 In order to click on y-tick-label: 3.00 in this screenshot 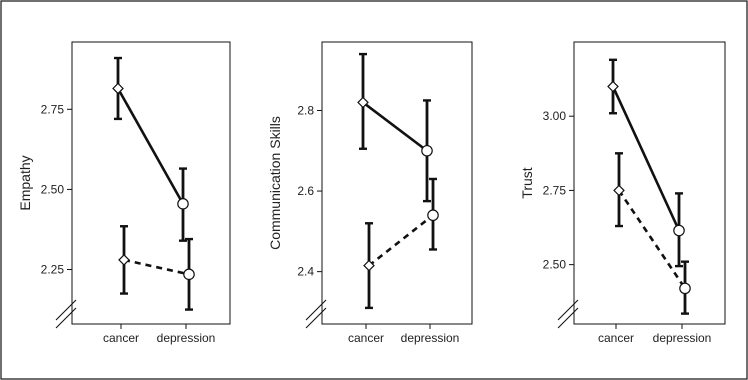, I will do `click(555, 116)`.